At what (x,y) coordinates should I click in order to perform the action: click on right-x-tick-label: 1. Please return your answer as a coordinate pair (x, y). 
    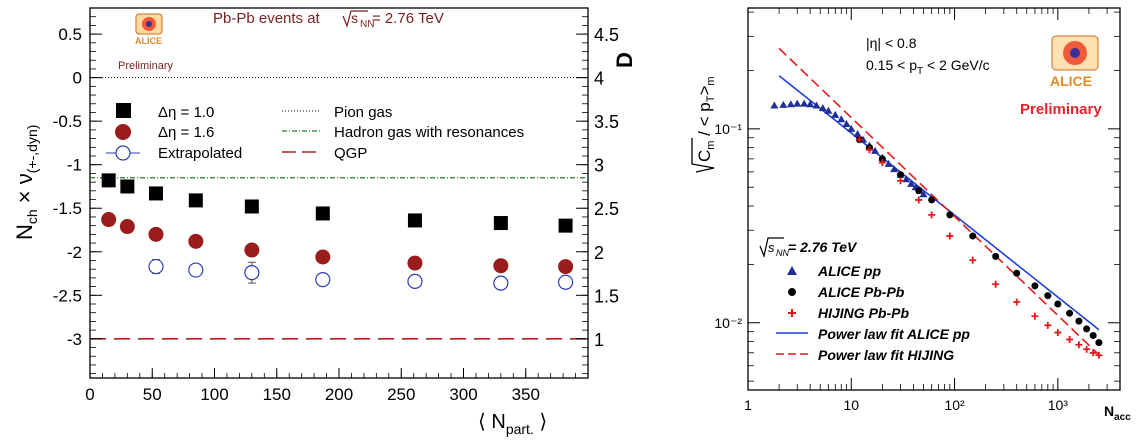
    Looking at the image, I should click on (748, 405).